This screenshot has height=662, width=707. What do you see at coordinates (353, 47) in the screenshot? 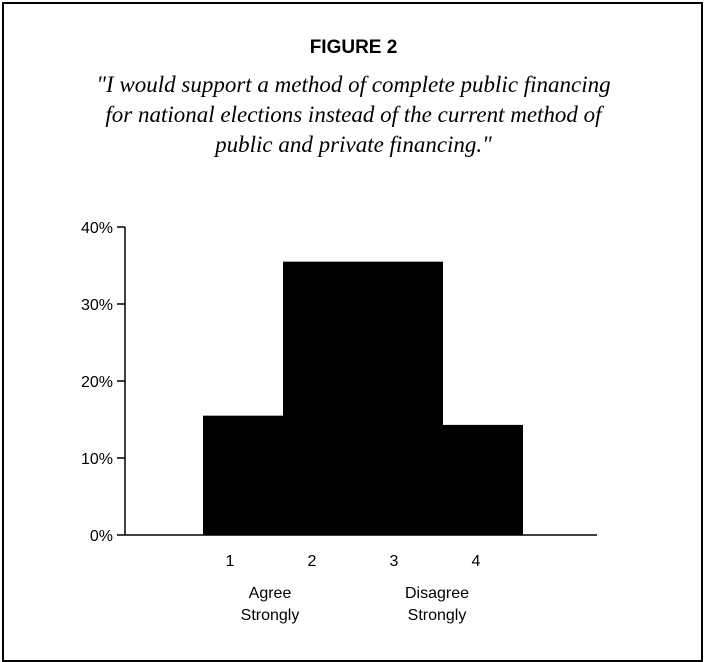
I see `figure-label: FIGURE 2` at bounding box center [353, 47].